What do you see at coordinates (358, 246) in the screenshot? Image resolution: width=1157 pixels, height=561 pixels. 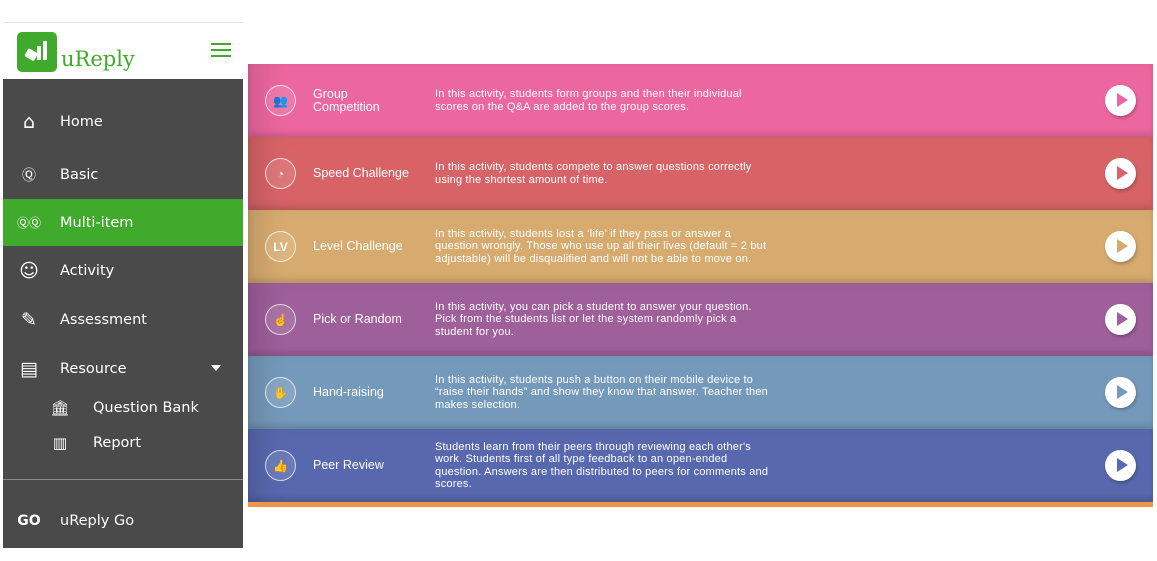 I see `activity-title: Level Challenge` at bounding box center [358, 246].